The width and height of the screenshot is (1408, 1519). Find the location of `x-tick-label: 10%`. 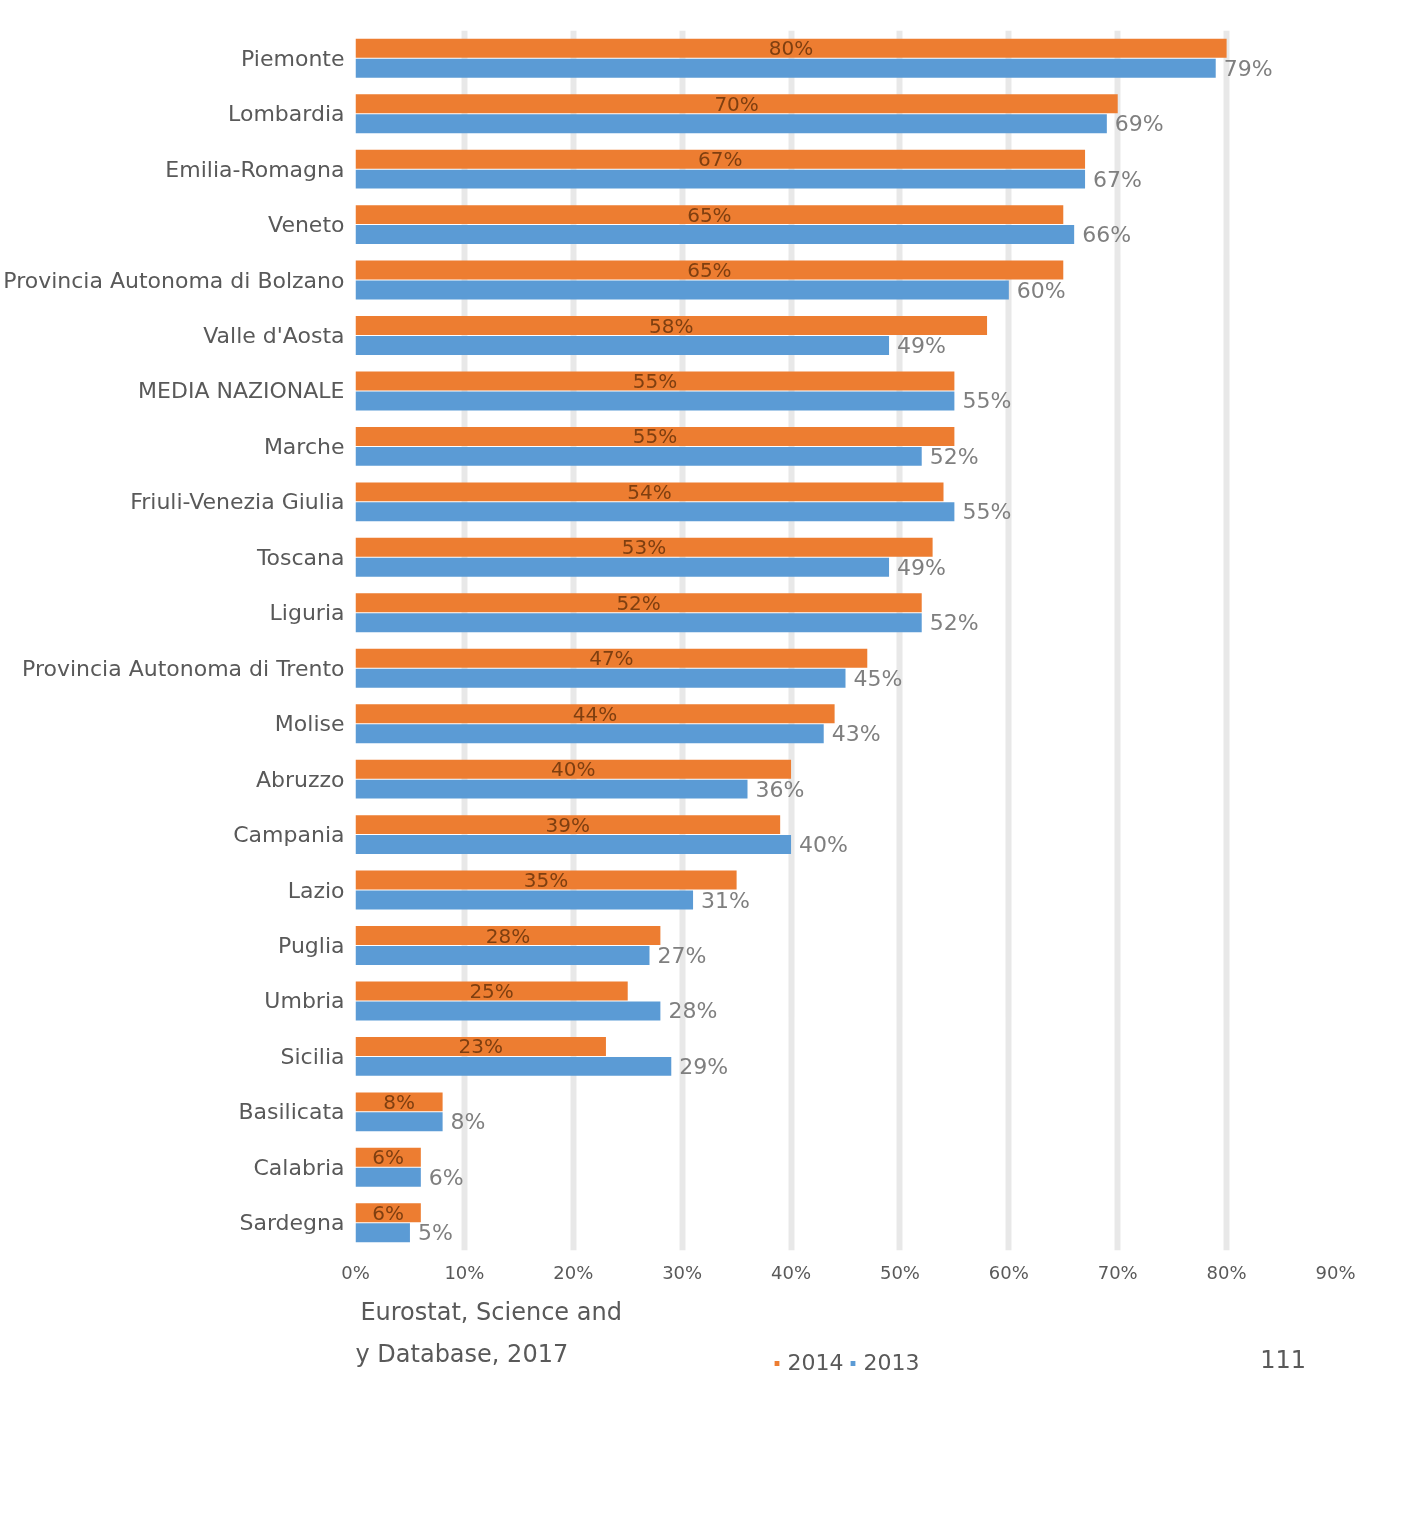

x-tick-label: 10% is located at coordinates (464, 1272).